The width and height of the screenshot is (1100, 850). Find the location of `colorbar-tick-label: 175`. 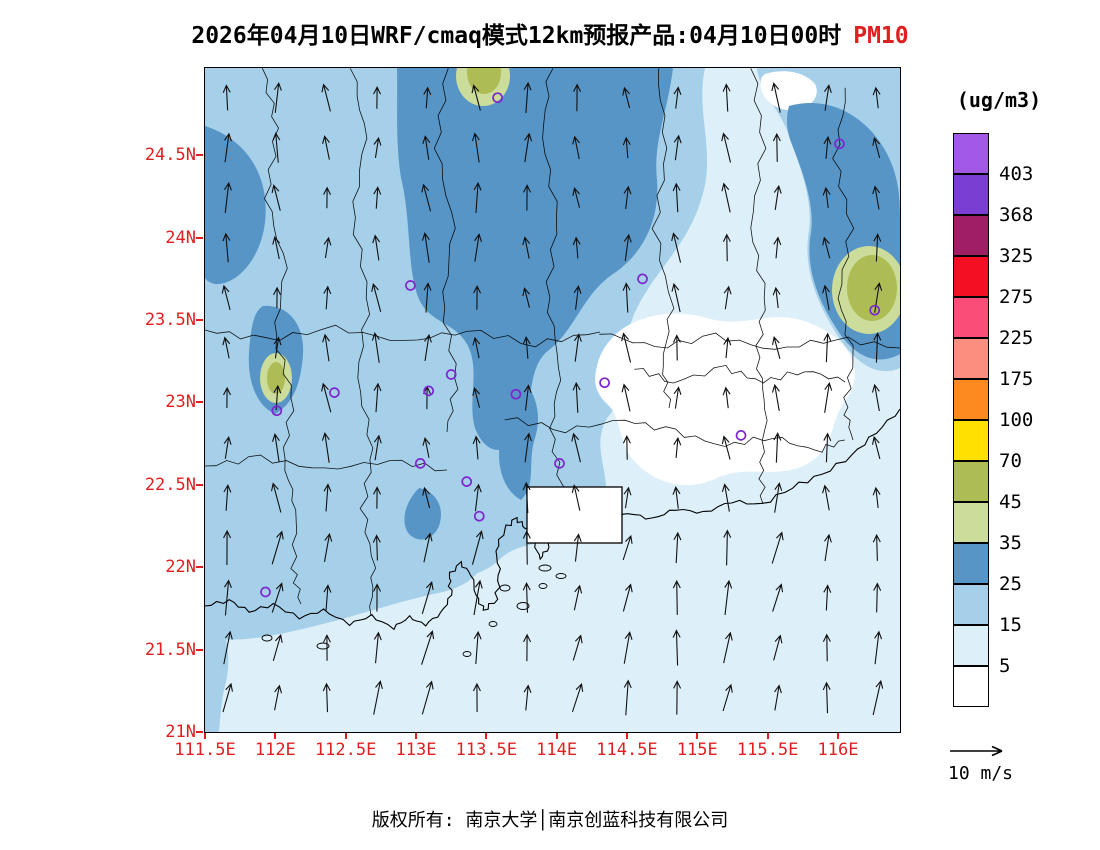

colorbar-tick-label: 175 is located at coordinates (1016, 379).